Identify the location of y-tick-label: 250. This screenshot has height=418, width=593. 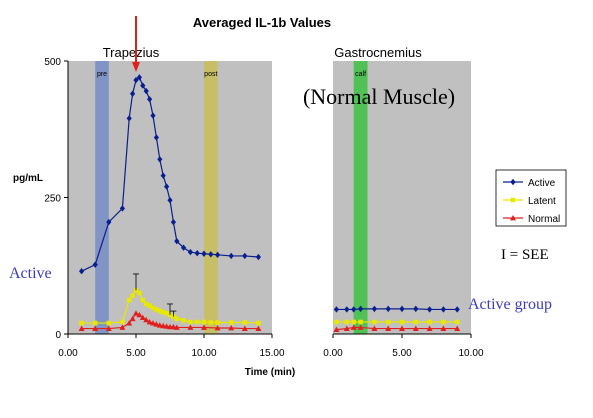
(52, 199).